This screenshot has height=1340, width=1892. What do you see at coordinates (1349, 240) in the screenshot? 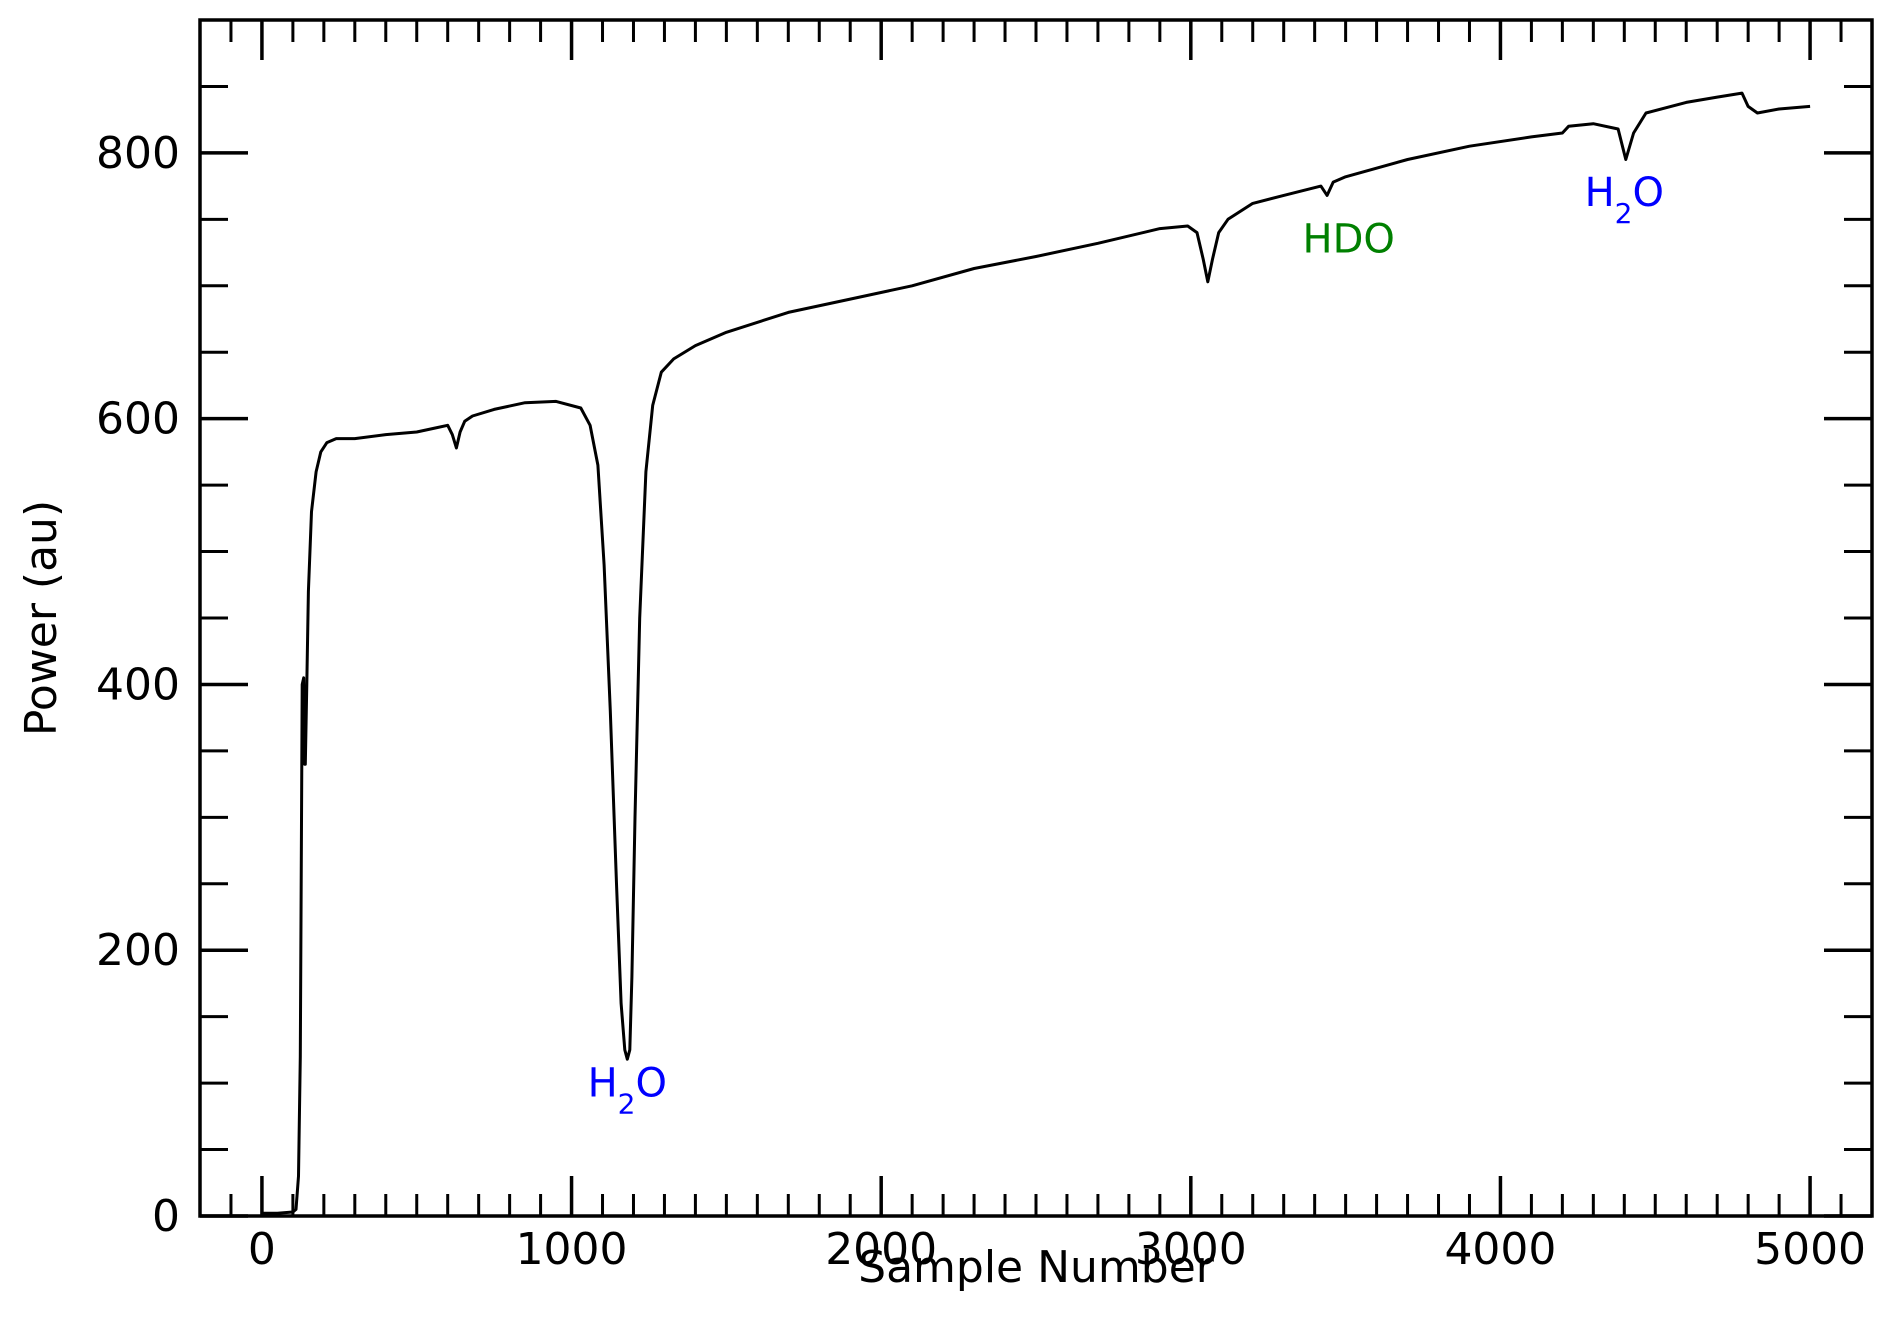
I see `annotation-label: HDO` at bounding box center [1349, 240].